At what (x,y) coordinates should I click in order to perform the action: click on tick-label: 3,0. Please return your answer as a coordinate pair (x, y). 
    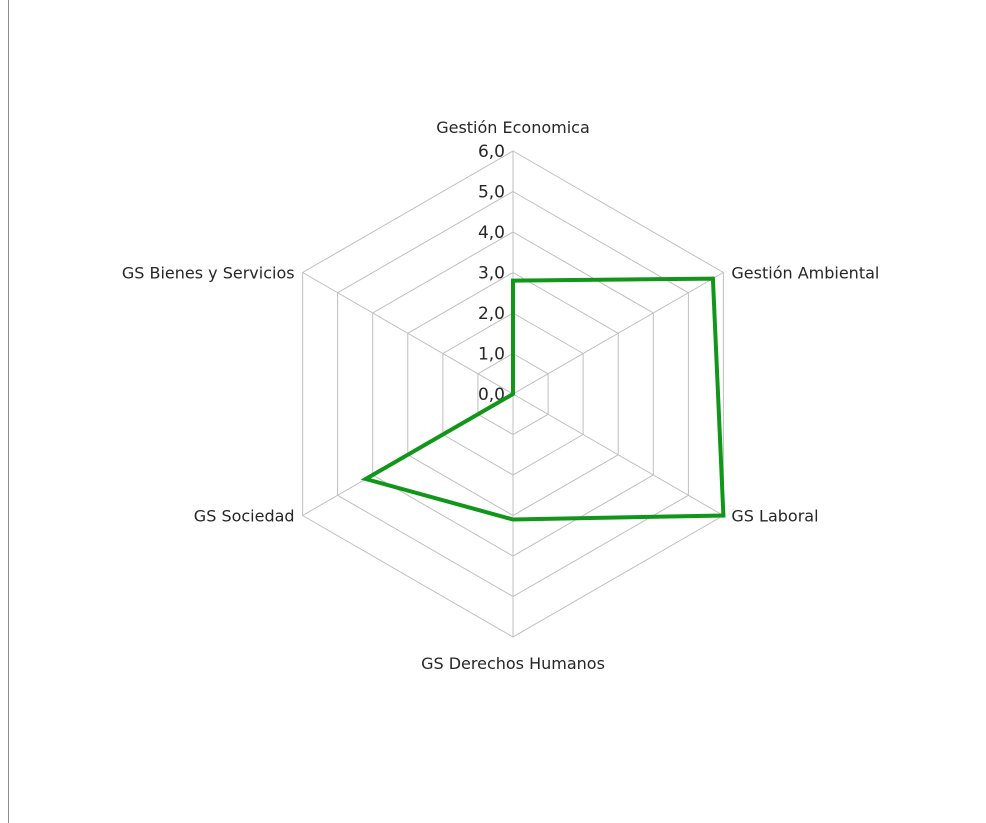
    Looking at the image, I should click on (491, 274).